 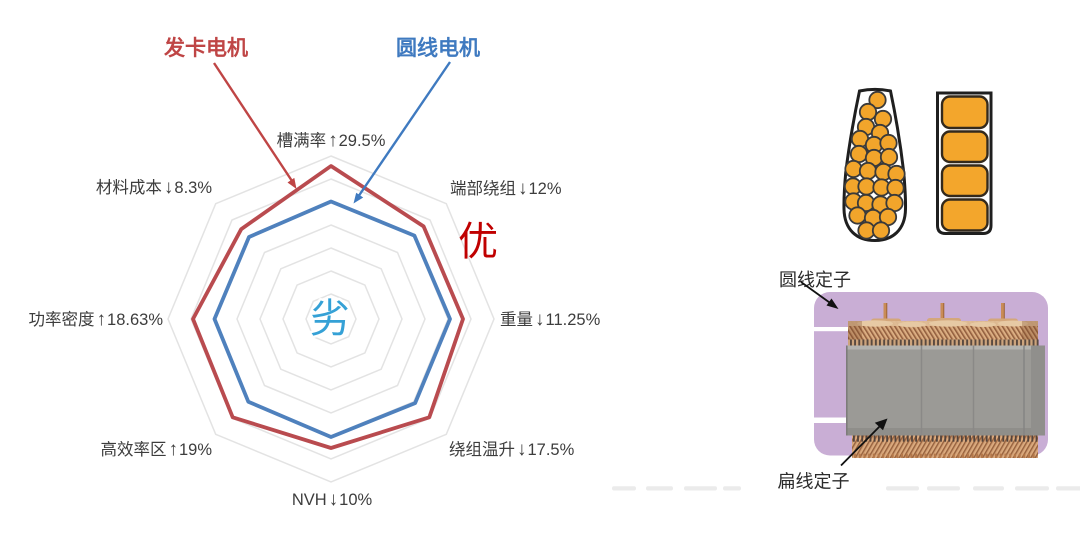 I want to click on svg-text: 优, so click(x=478, y=242).